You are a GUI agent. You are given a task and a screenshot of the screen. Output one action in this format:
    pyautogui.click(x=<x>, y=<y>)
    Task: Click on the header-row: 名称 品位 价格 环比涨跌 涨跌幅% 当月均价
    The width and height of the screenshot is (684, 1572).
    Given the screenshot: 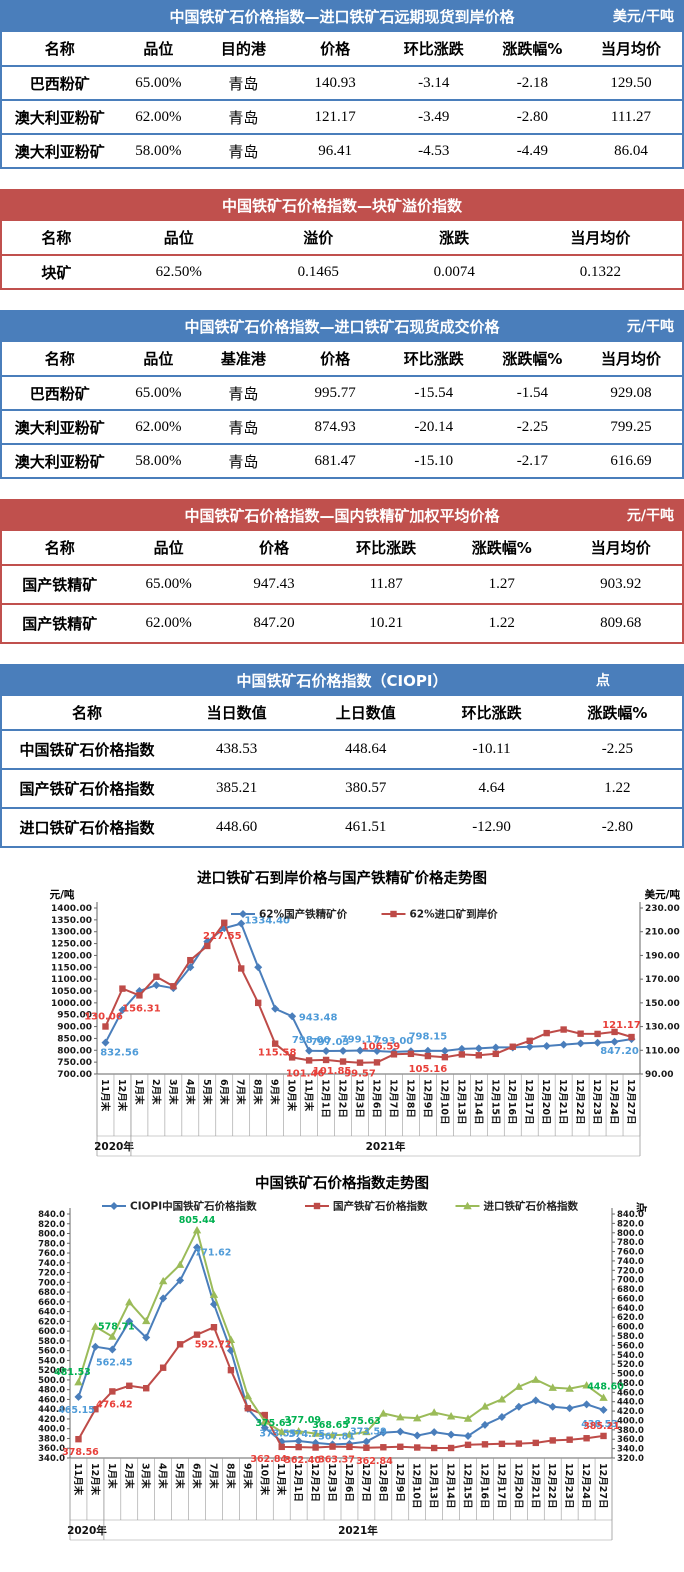 What is the action you would take?
    pyautogui.click(x=342, y=548)
    